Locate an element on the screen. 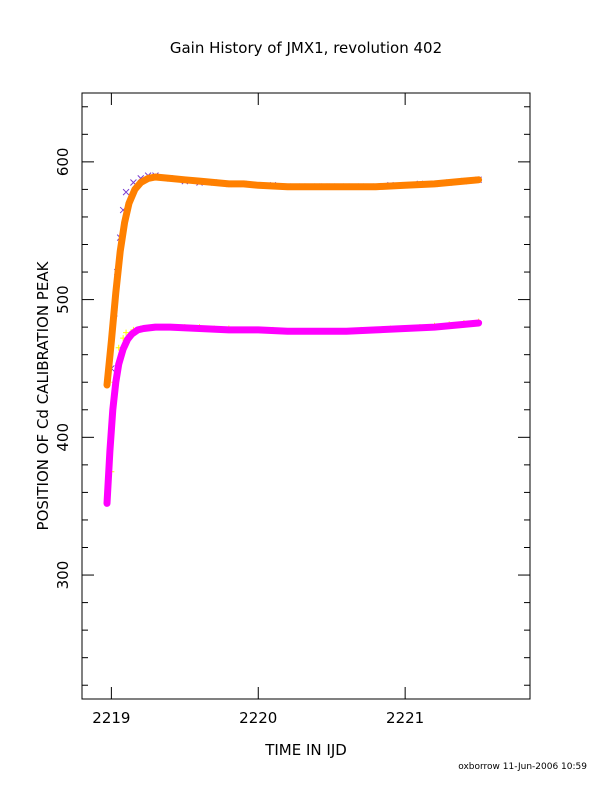  y-tick-label: 600 is located at coordinates (63, 162).